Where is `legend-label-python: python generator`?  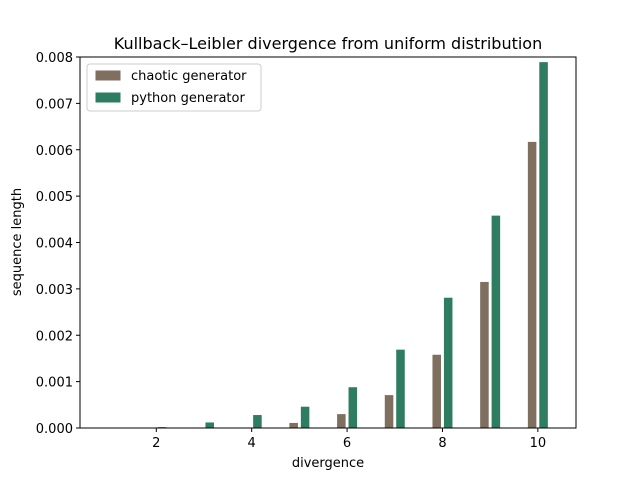
legend-label-python: python generator is located at coordinates (188, 98).